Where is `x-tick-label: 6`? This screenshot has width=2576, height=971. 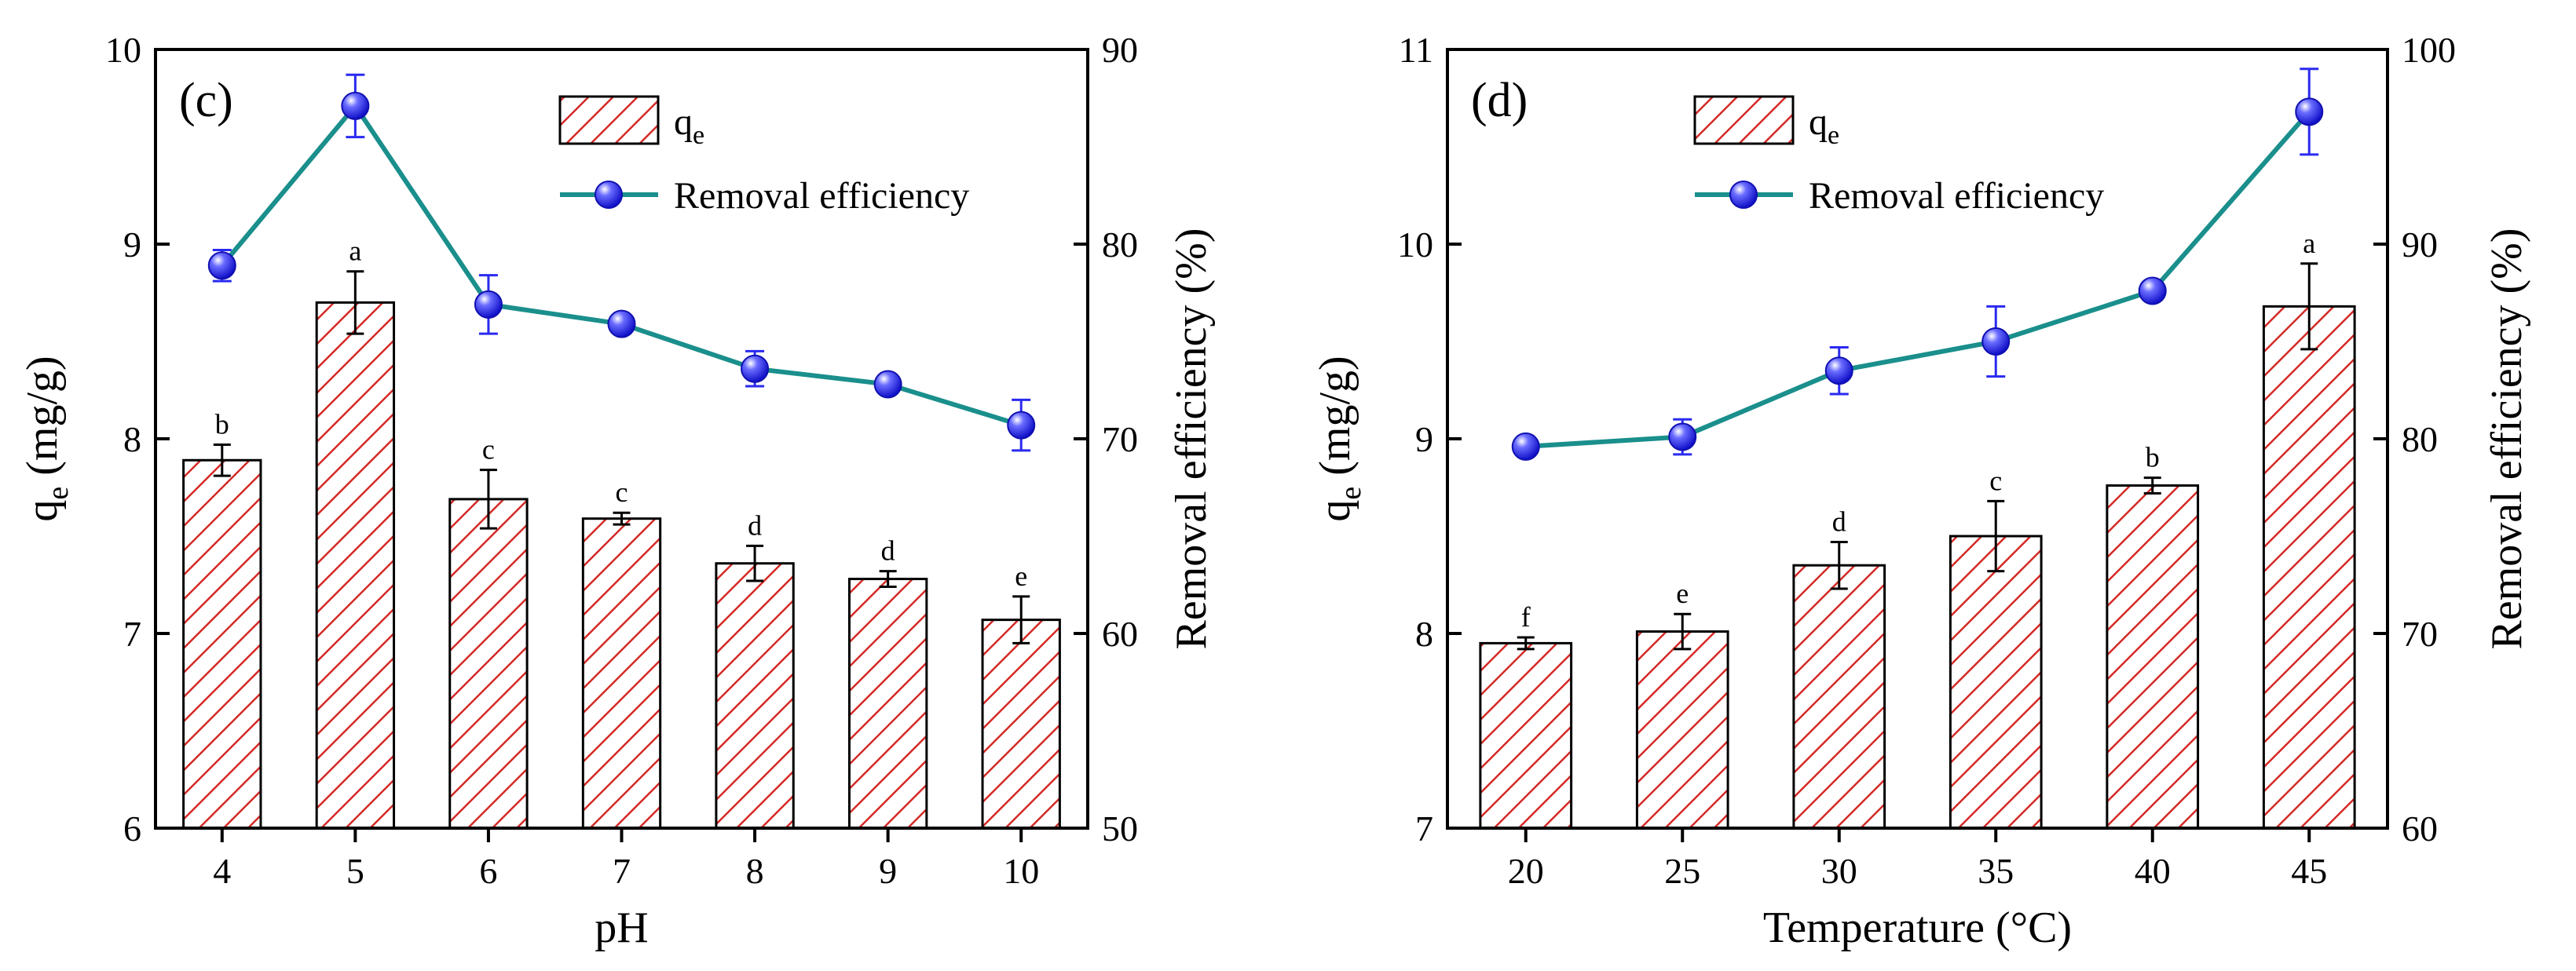 x-tick-label: 6 is located at coordinates (488, 871).